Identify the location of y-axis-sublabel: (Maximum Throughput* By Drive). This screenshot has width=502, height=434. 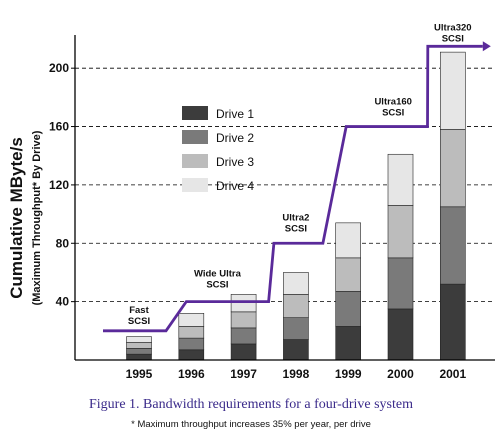
(37, 217).